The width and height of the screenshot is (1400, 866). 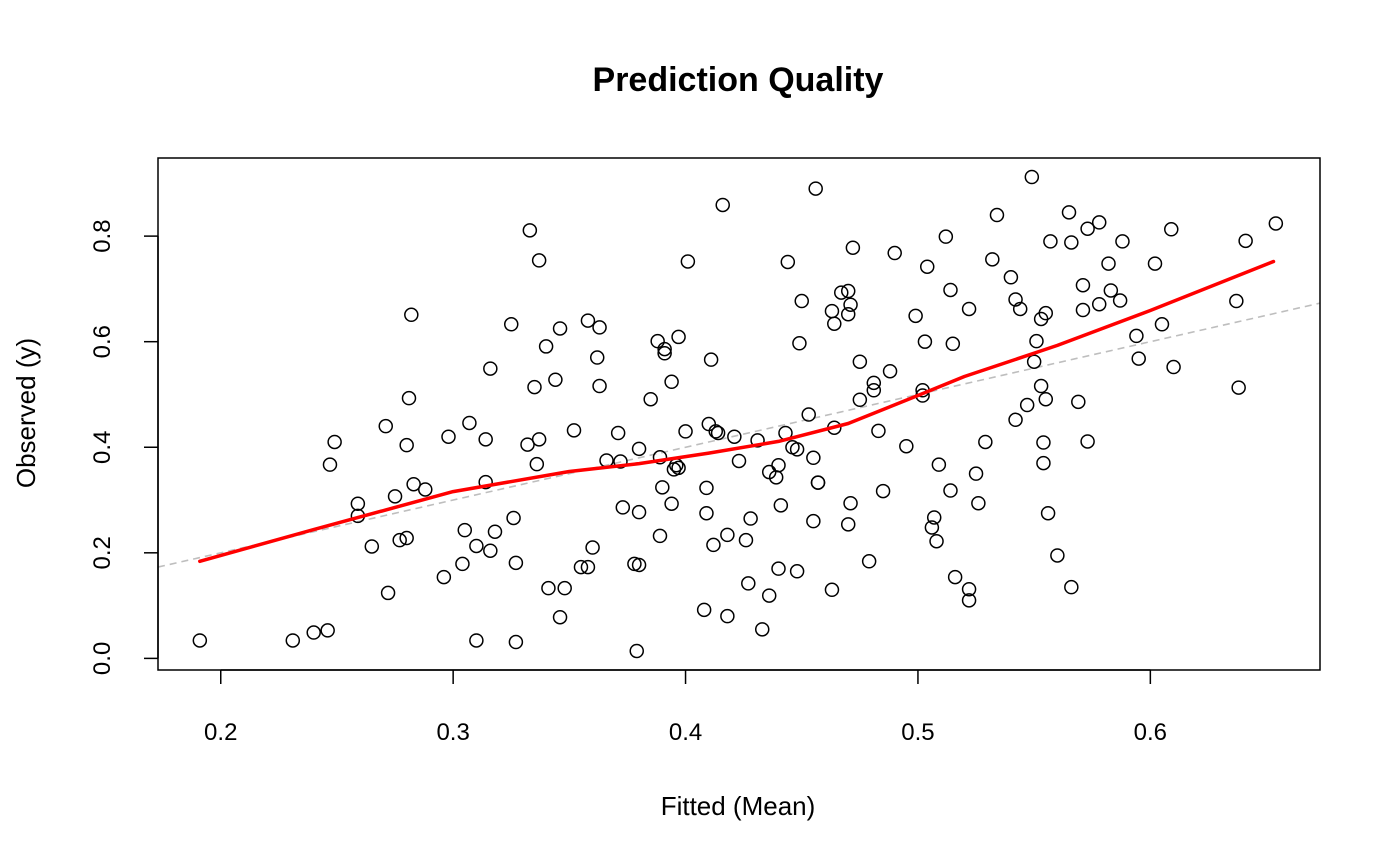 I want to click on x-tick-label: 0.5, so click(x=917, y=732).